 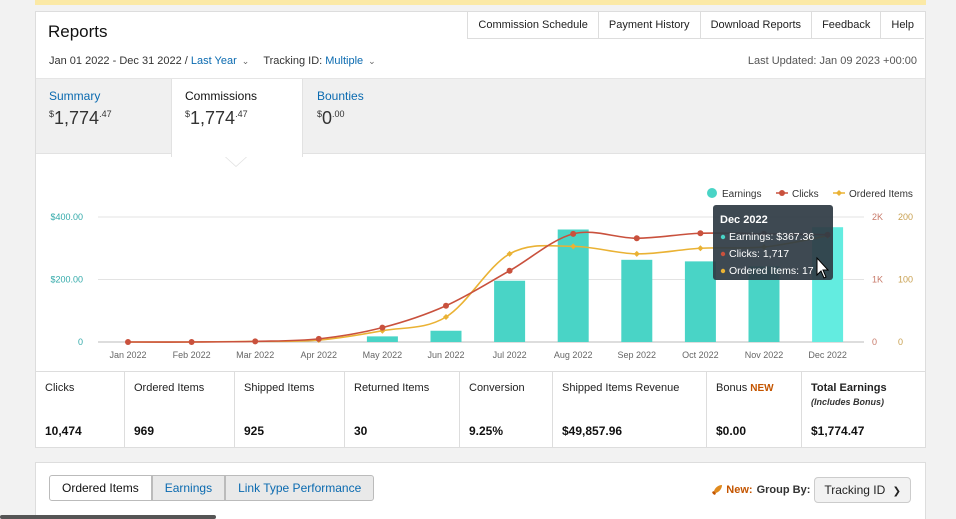 What do you see at coordinates (319, 355) in the screenshot?
I see `x-tick-label: Apr 2022` at bounding box center [319, 355].